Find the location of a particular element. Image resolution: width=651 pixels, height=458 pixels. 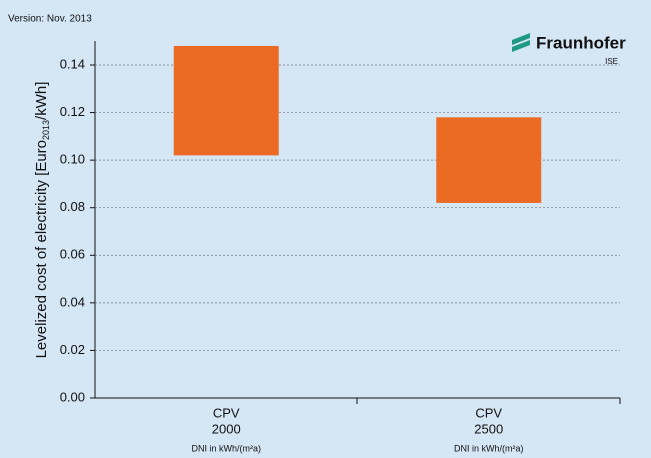

logo: Fraunhofer ISE is located at coordinates (569, 49).